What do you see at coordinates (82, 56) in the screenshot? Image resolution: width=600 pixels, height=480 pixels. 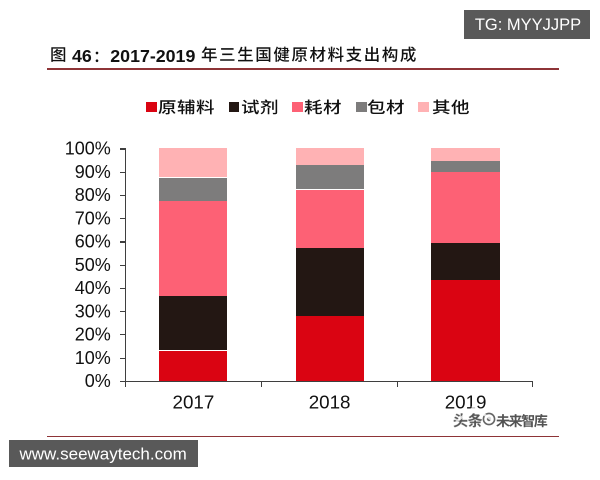 I see `svg-text: 46` at bounding box center [82, 56].